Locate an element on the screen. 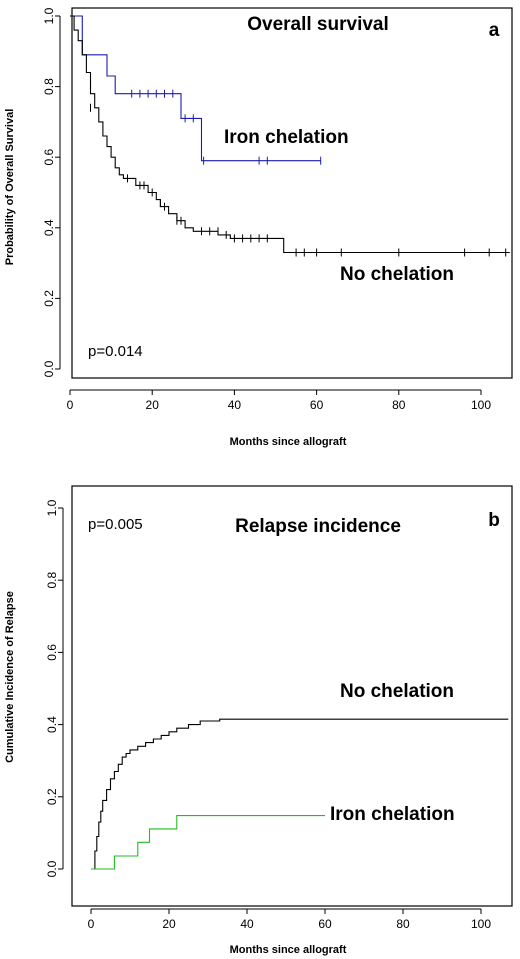  p-value-annotation: p=0.005 is located at coordinates (115, 524).